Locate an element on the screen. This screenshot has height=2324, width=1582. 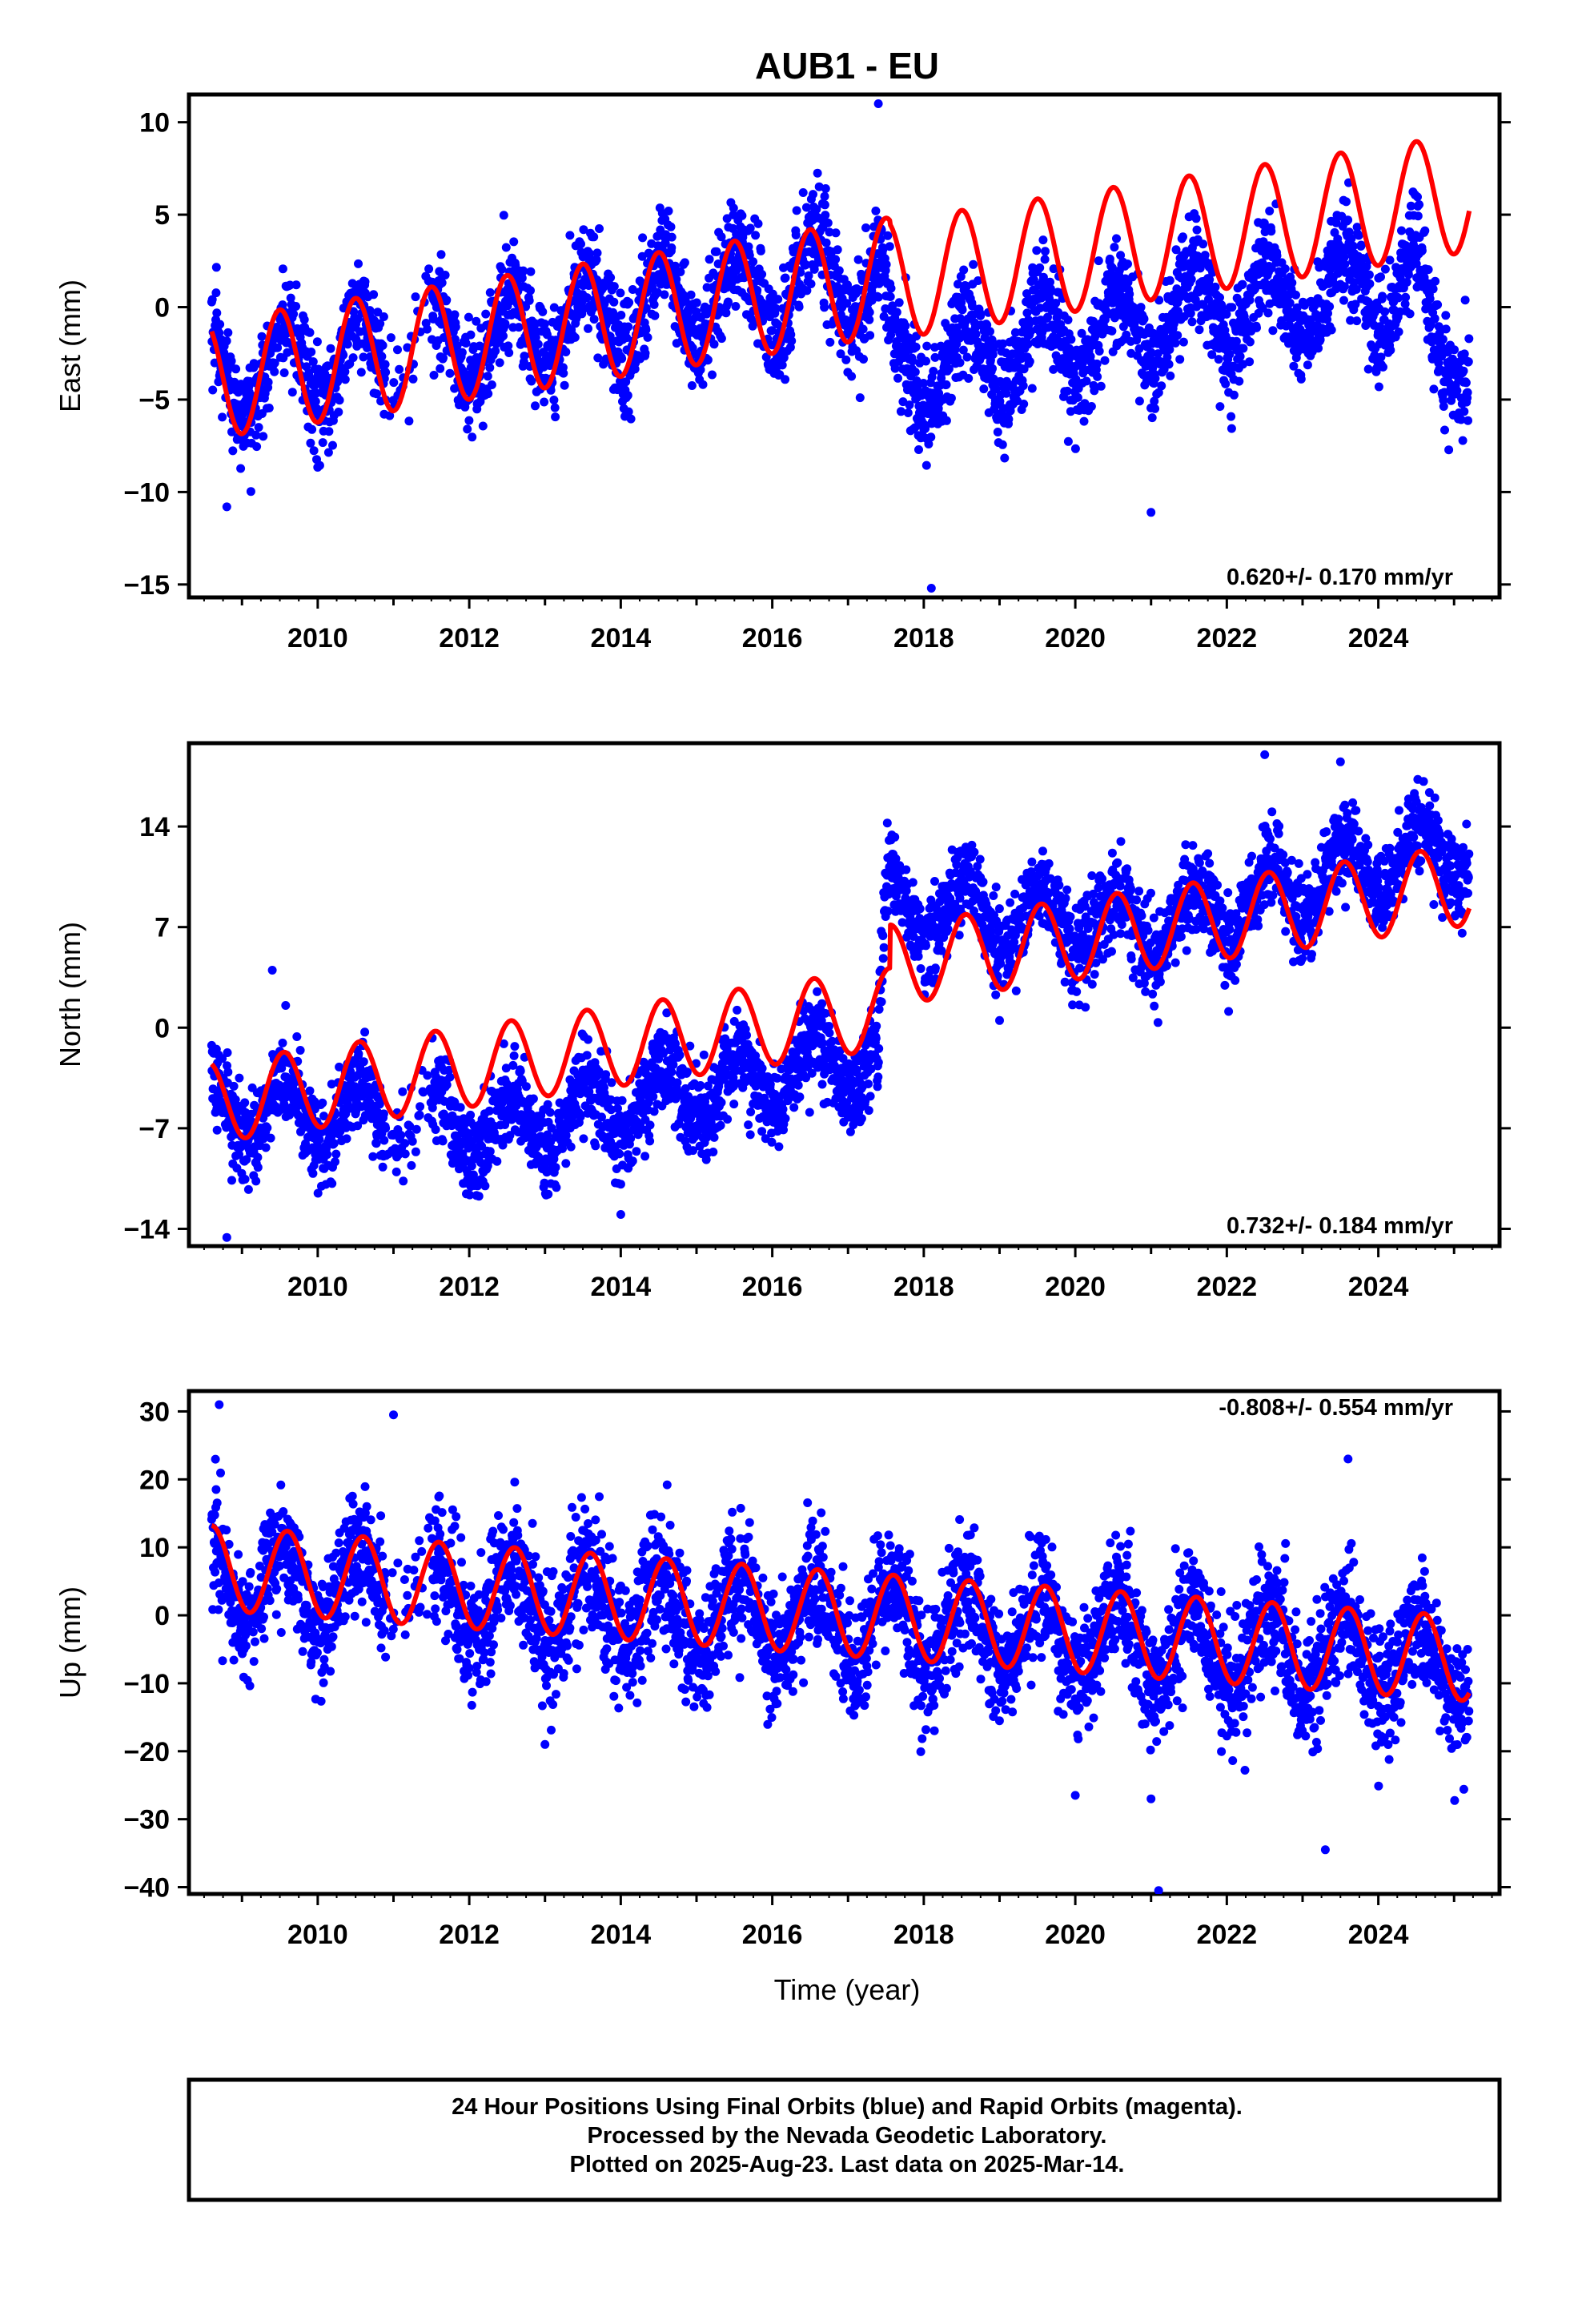
x-tick-label: 2016 is located at coordinates (772, 638).